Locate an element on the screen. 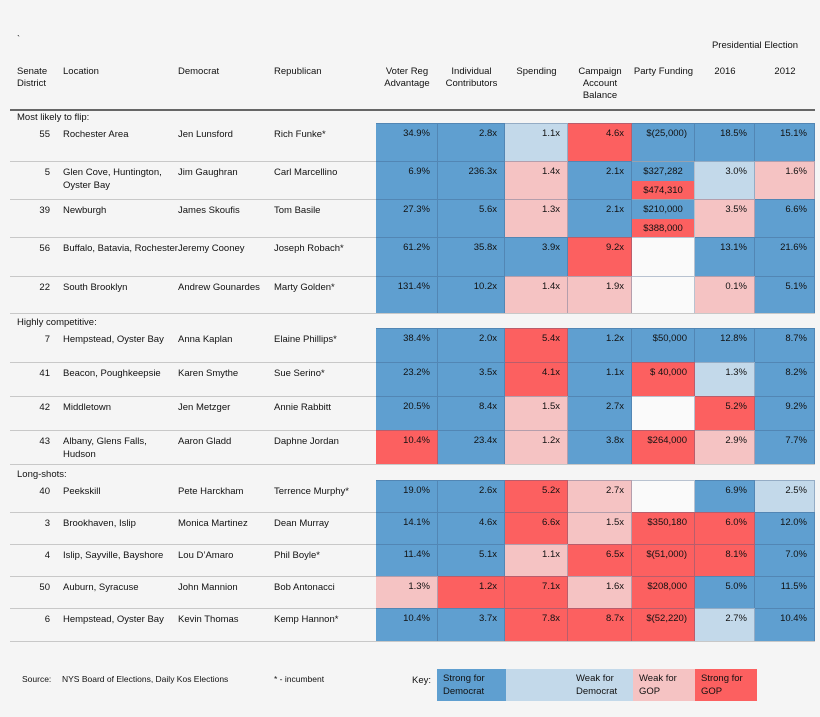 The image size is (820, 717). metric-cell: 18.5% is located at coordinates (725, 142).